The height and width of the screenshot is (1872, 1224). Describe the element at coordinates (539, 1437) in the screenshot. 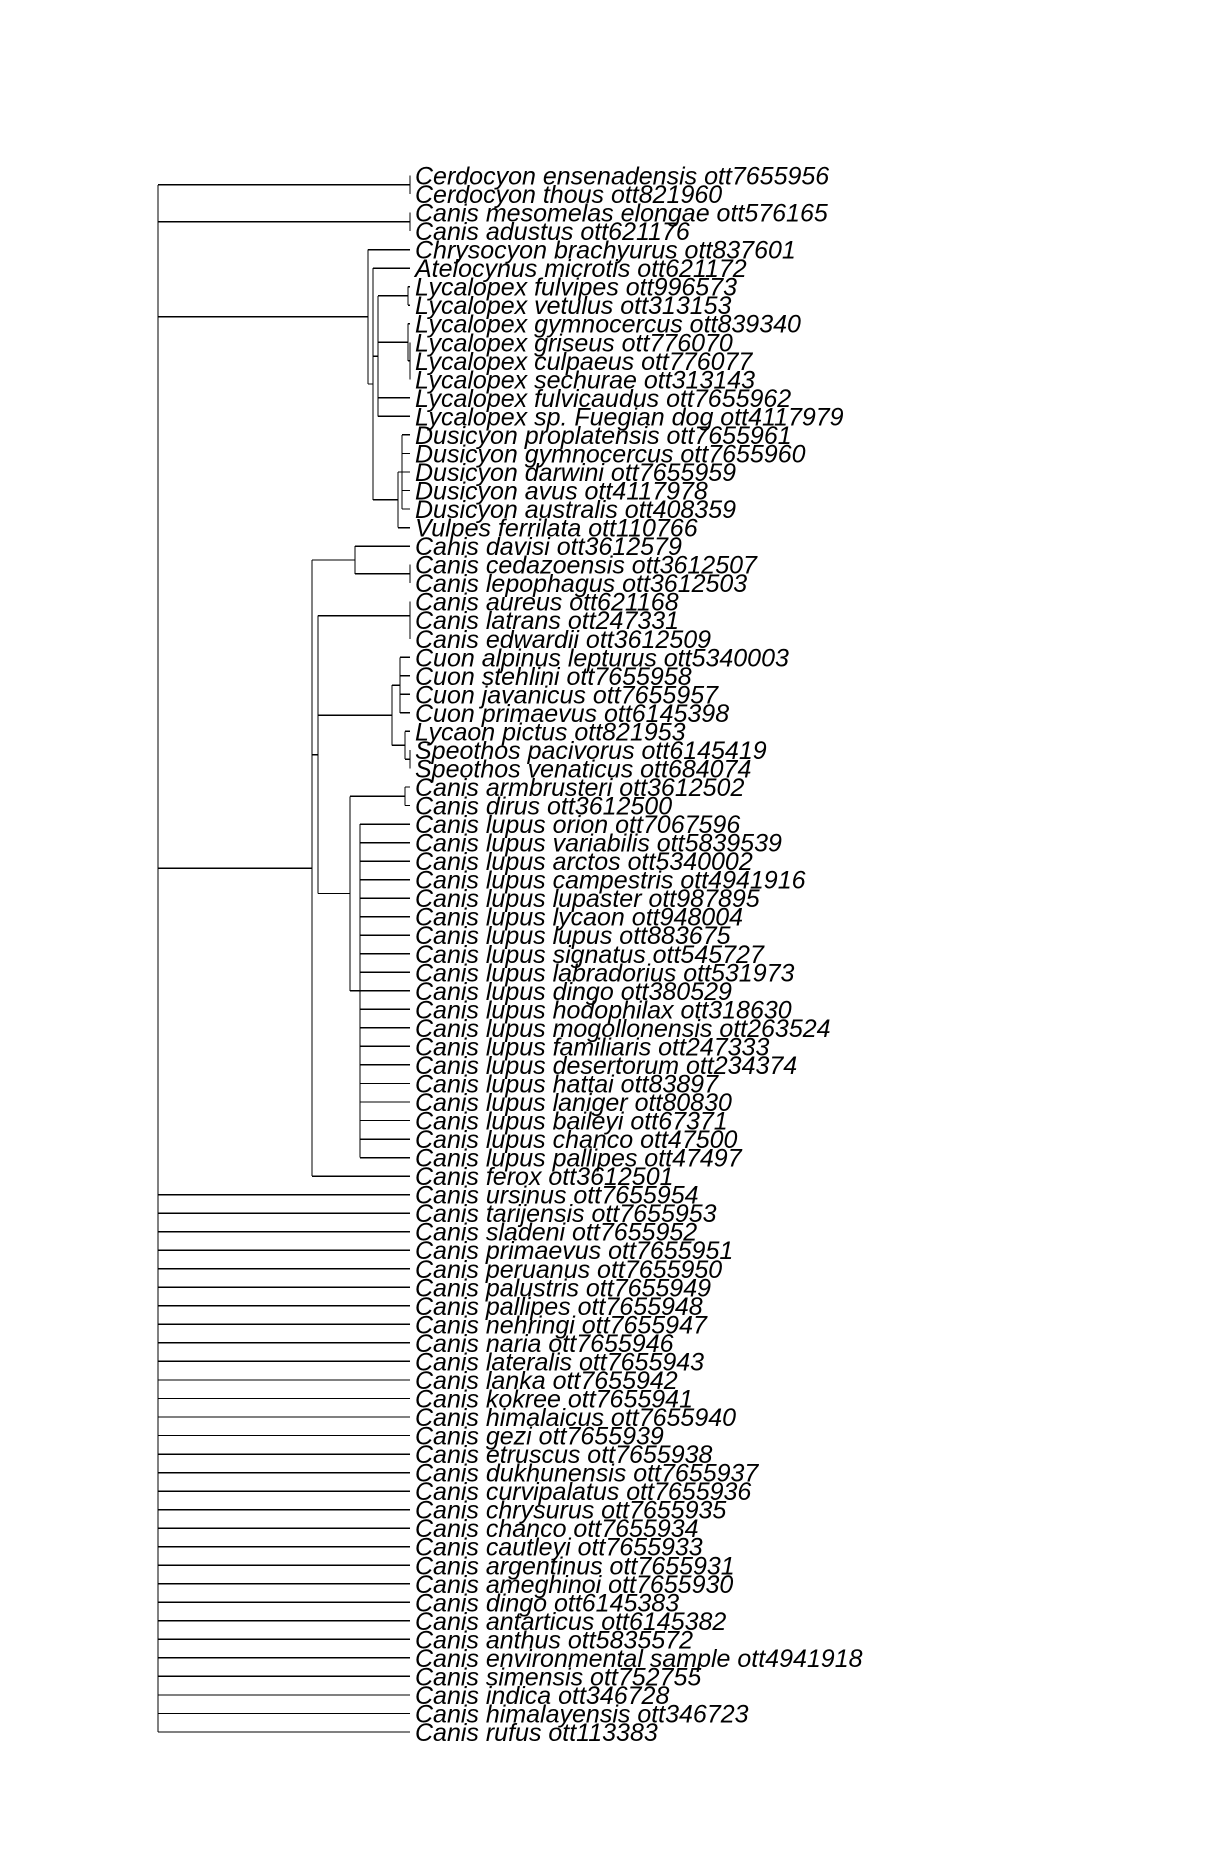

I see `tip-label: Canis gezi ott7655939` at that location.